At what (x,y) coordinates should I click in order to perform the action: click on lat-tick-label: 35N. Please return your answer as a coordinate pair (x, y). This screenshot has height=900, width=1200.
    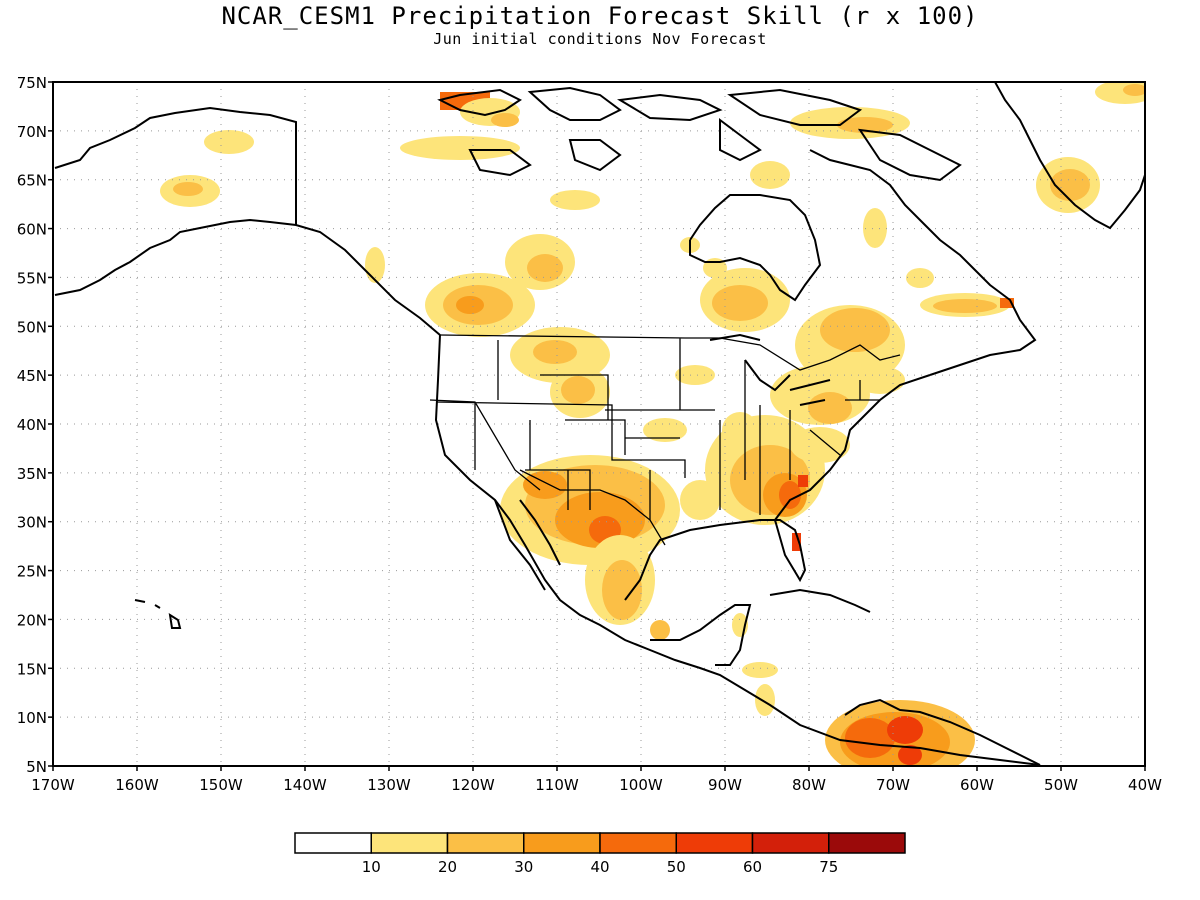
    Looking at the image, I should click on (32, 474).